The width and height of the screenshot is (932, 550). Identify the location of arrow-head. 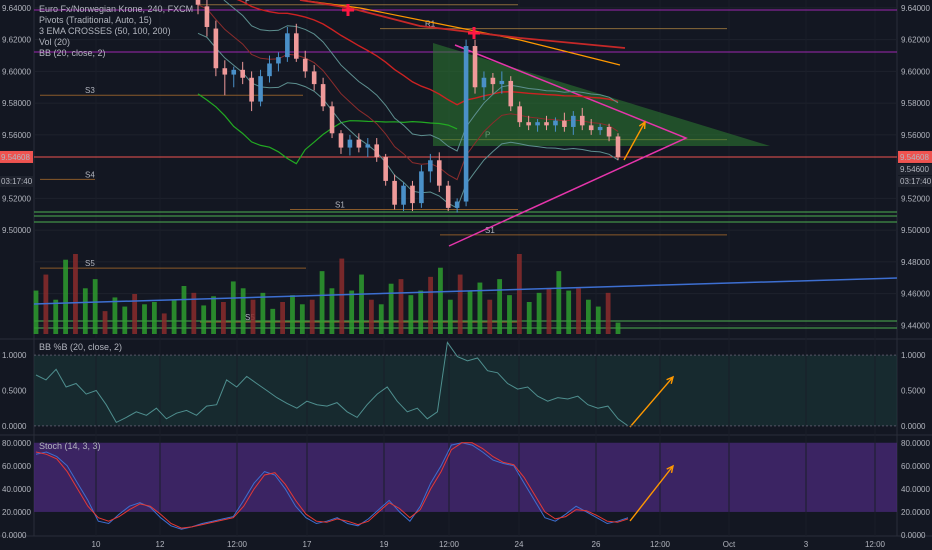
(670, 468).